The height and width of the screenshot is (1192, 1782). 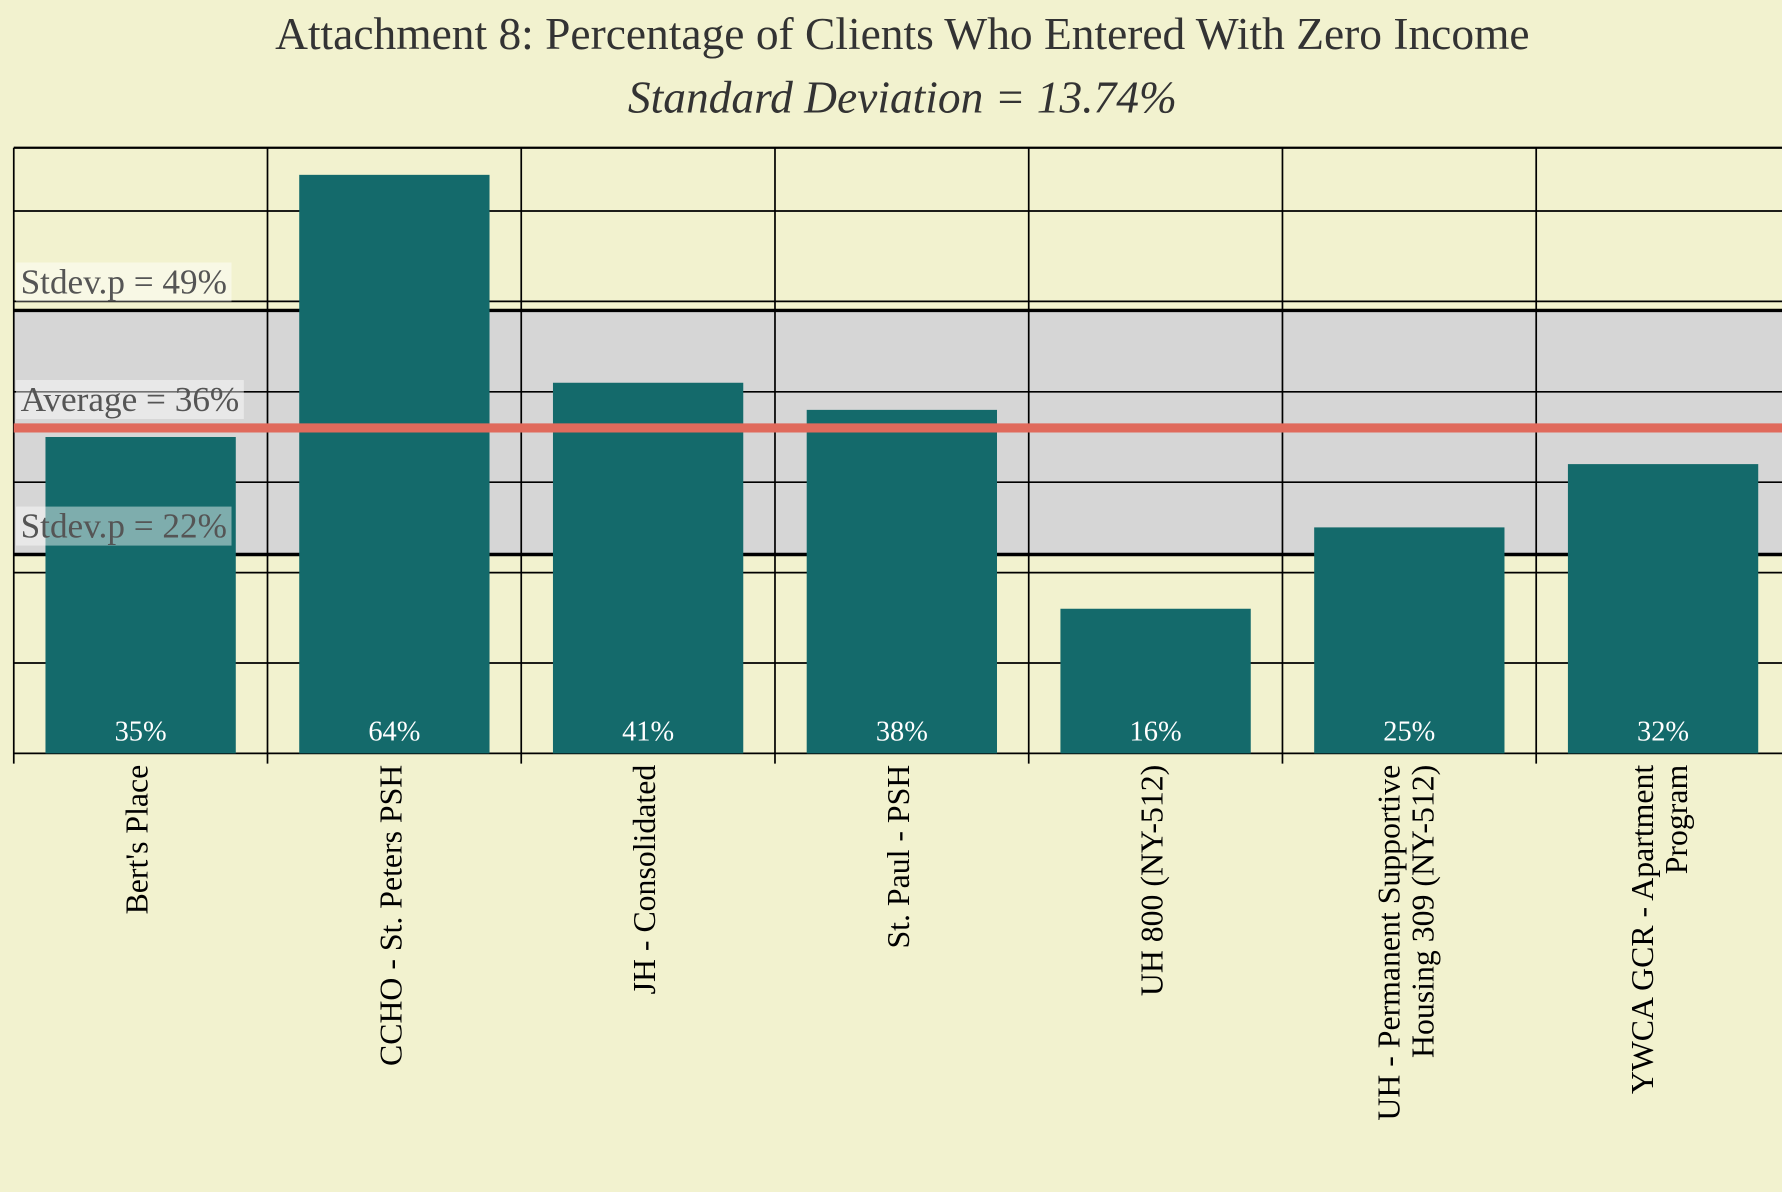 I want to click on x-tick-label-group: UH 800 (NY-512), so click(x=1152, y=880).